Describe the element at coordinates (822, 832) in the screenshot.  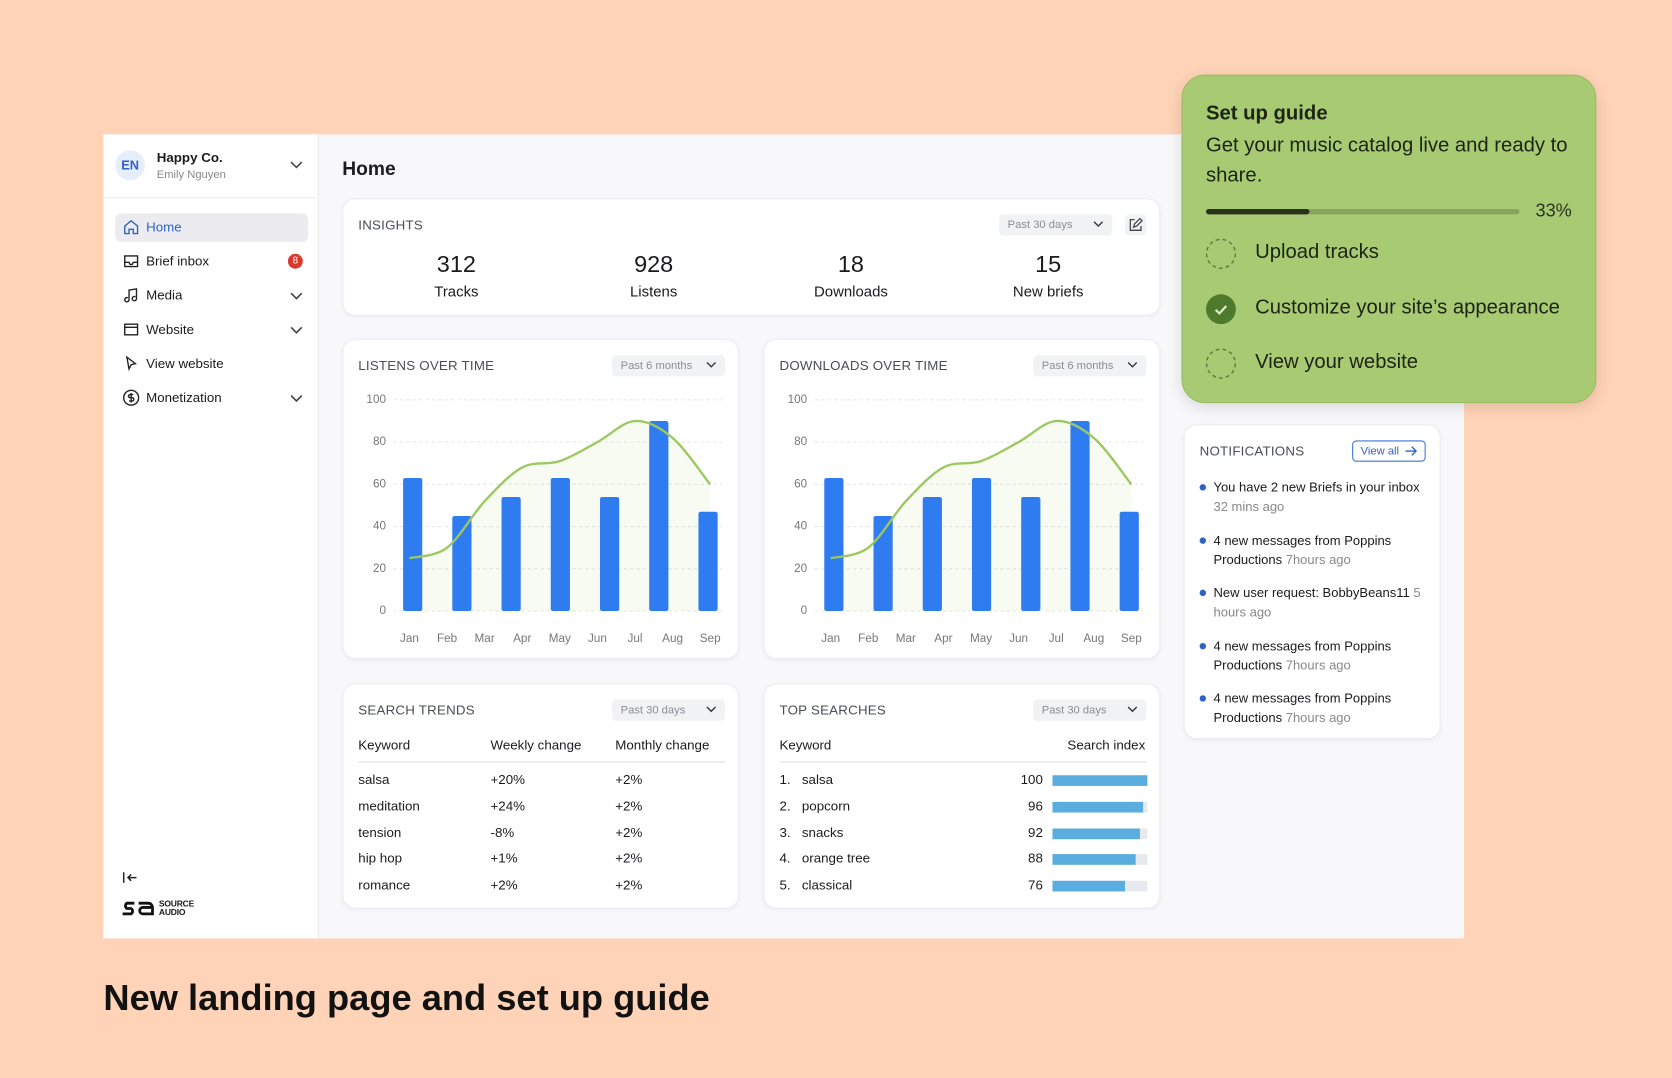
I see `keyword: snacks` at that location.